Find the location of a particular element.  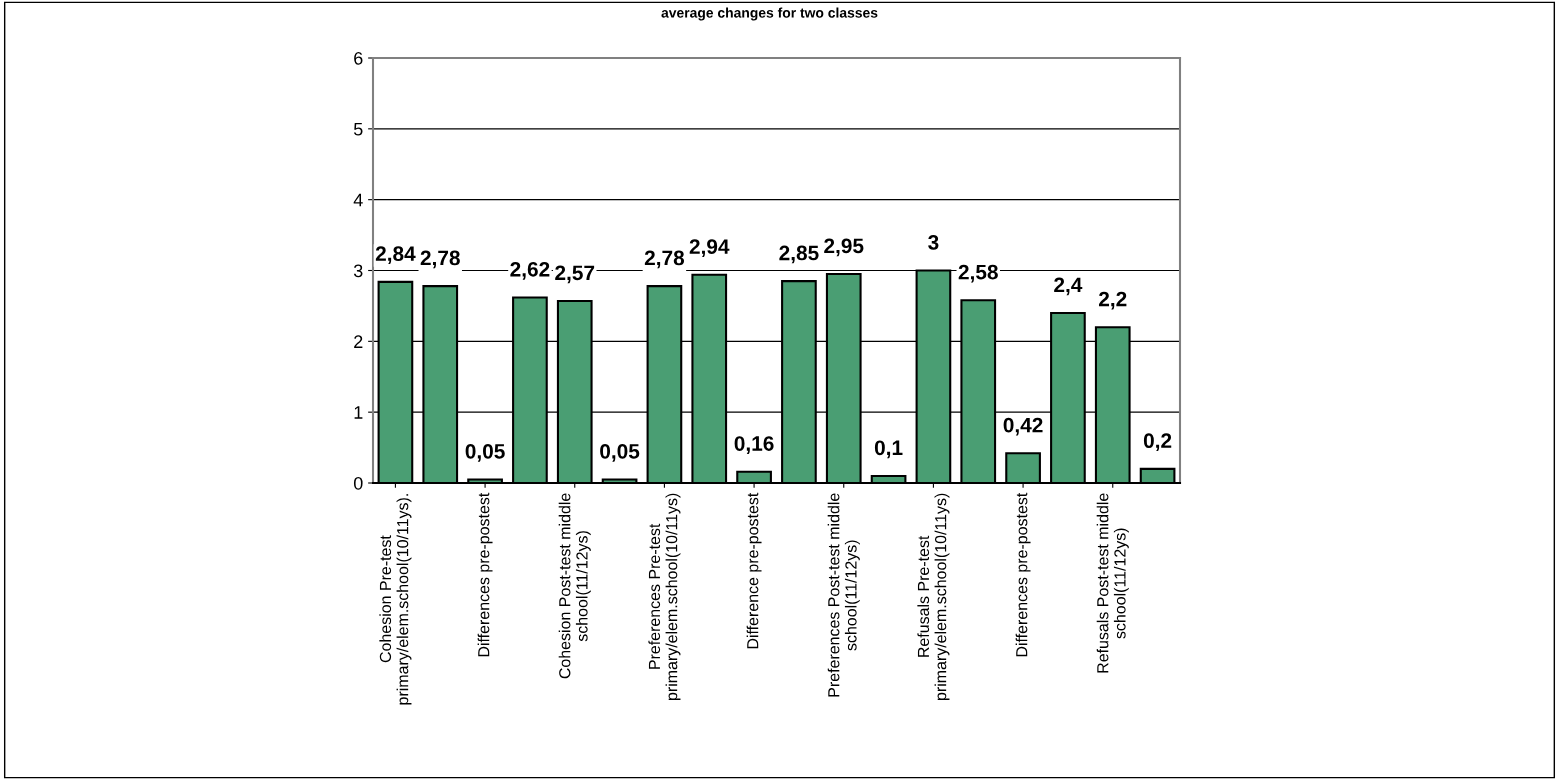

data-label: 0,42 is located at coordinates (1023, 426).